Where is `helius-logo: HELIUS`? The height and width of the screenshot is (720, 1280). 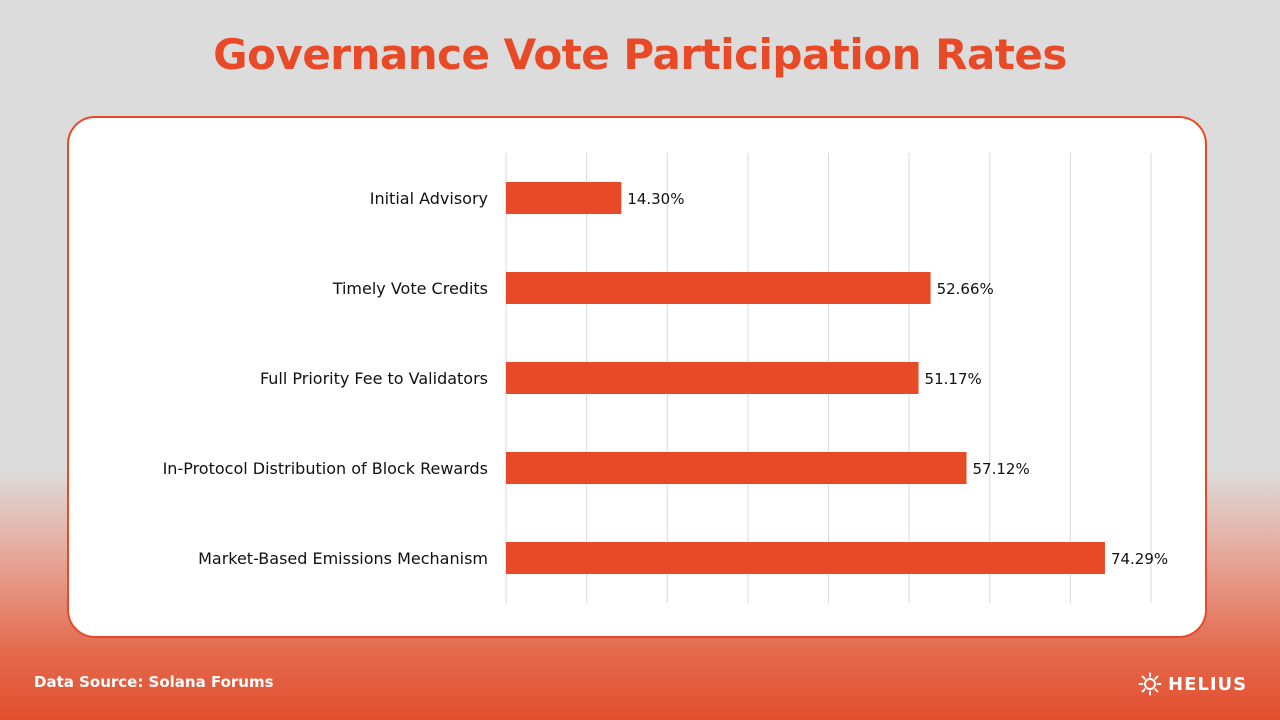
helius-logo: HELIUS is located at coordinates (1192, 684).